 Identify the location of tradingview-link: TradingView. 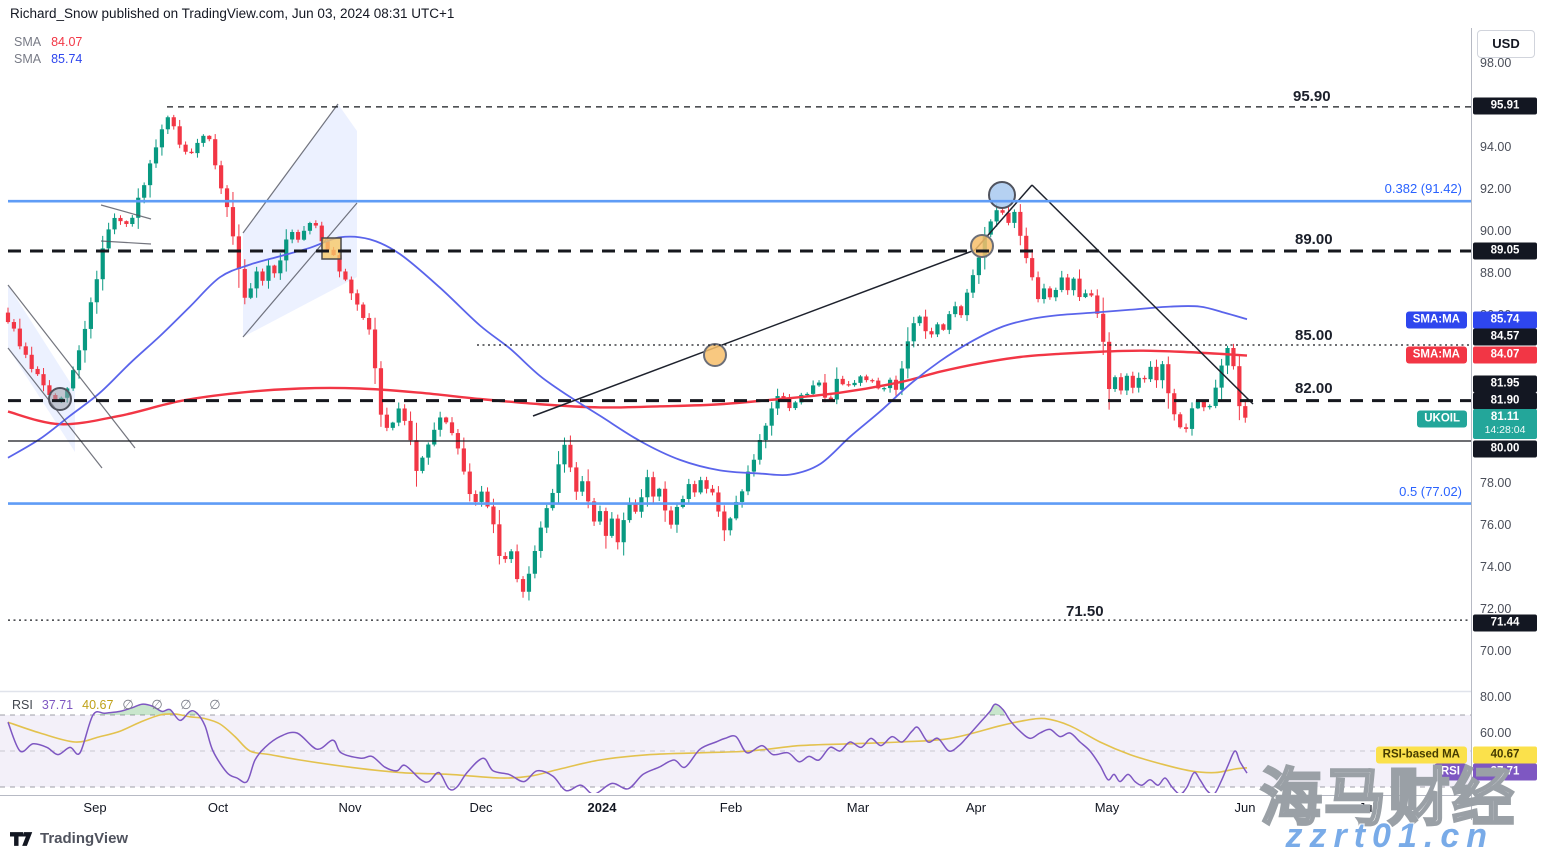
(69, 838).